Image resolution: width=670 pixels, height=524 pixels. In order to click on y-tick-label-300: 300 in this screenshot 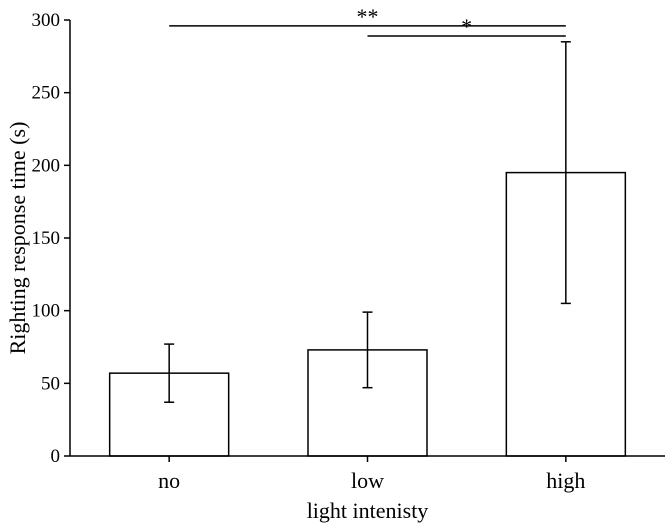, I will do `click(46, 20)`.